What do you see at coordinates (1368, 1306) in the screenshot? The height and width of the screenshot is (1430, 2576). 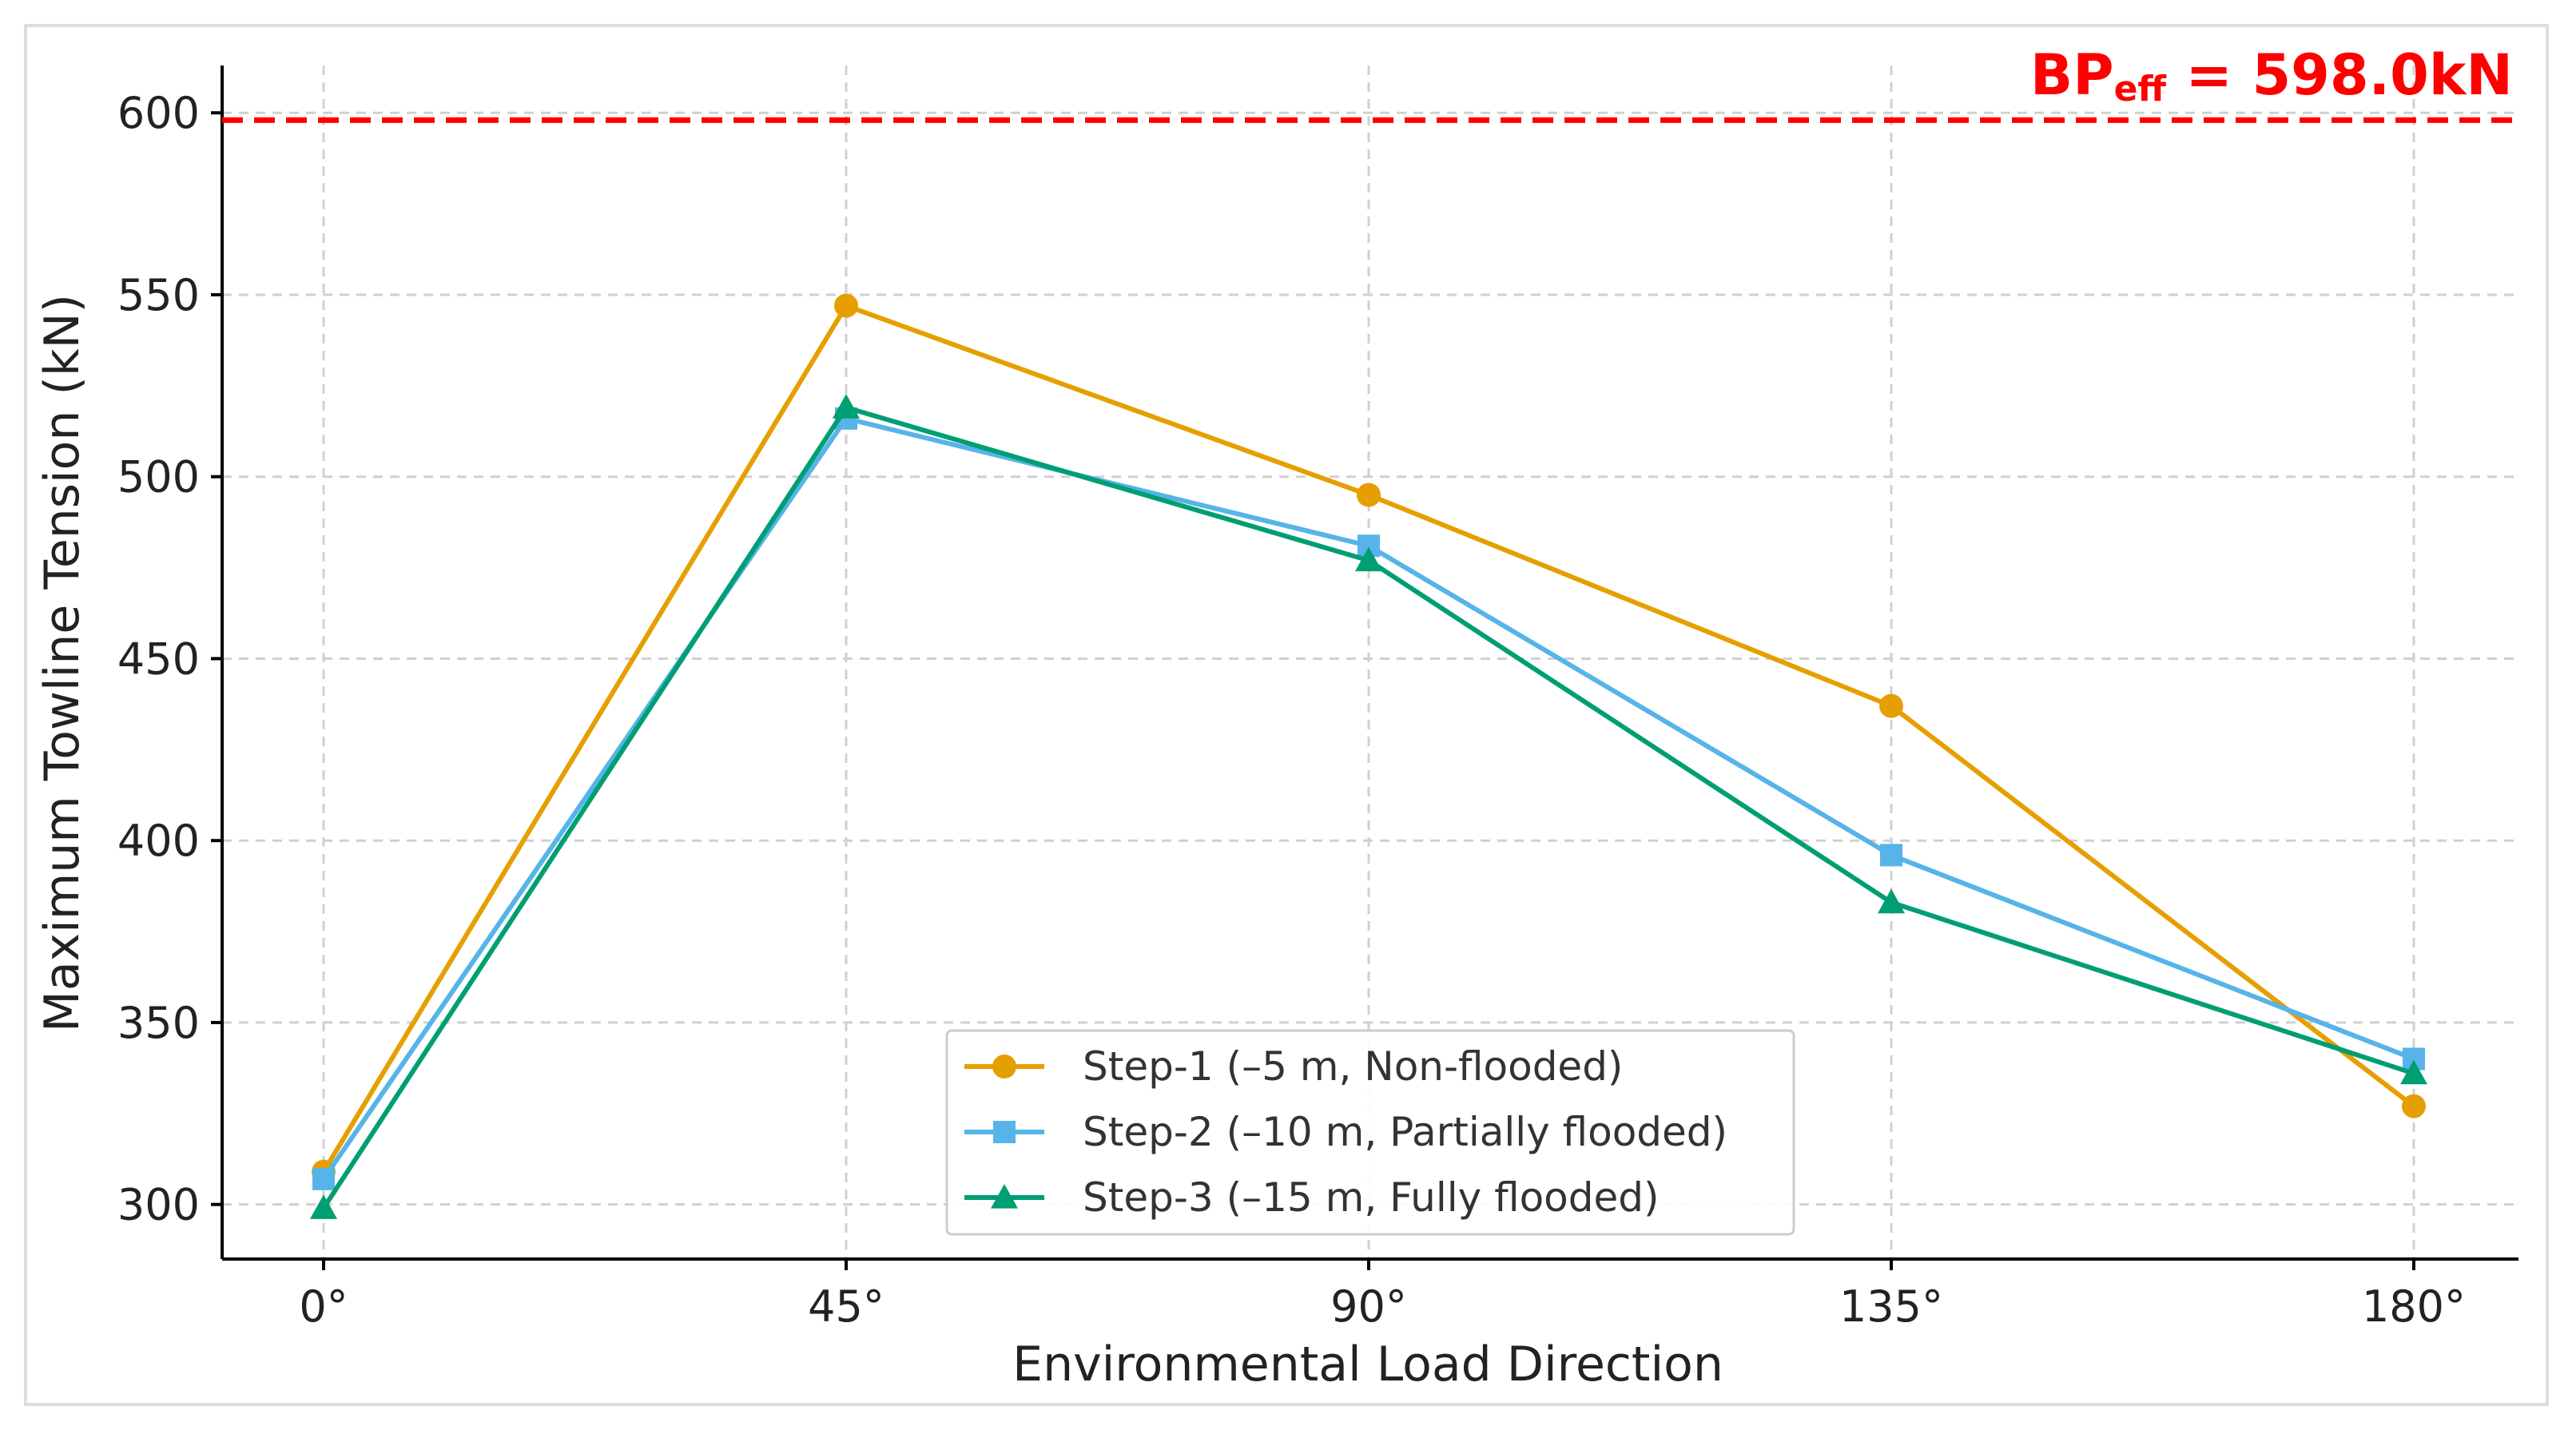 I see `x-tick-label: 90°` at bounding box center [1368, 1306].